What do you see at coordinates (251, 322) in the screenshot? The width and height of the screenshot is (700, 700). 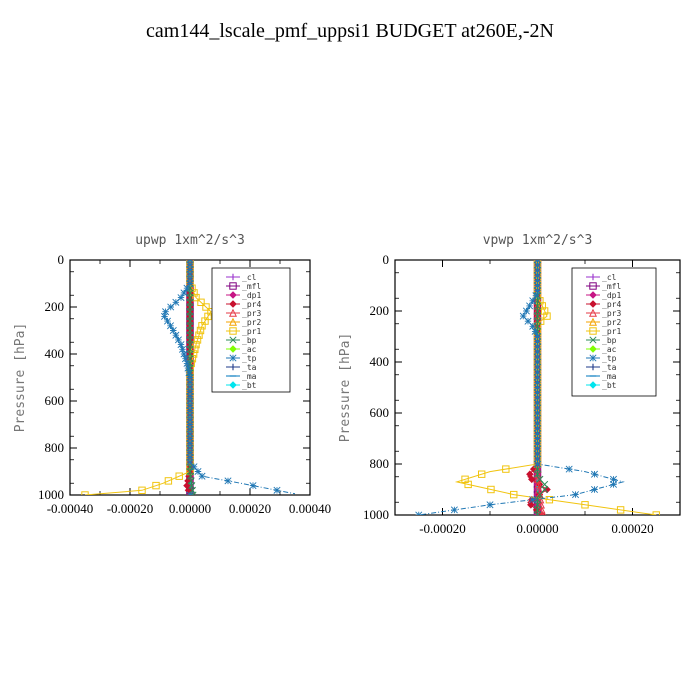 I see `chart1-legend-label: _pr2` at bounding box center [251, 322].